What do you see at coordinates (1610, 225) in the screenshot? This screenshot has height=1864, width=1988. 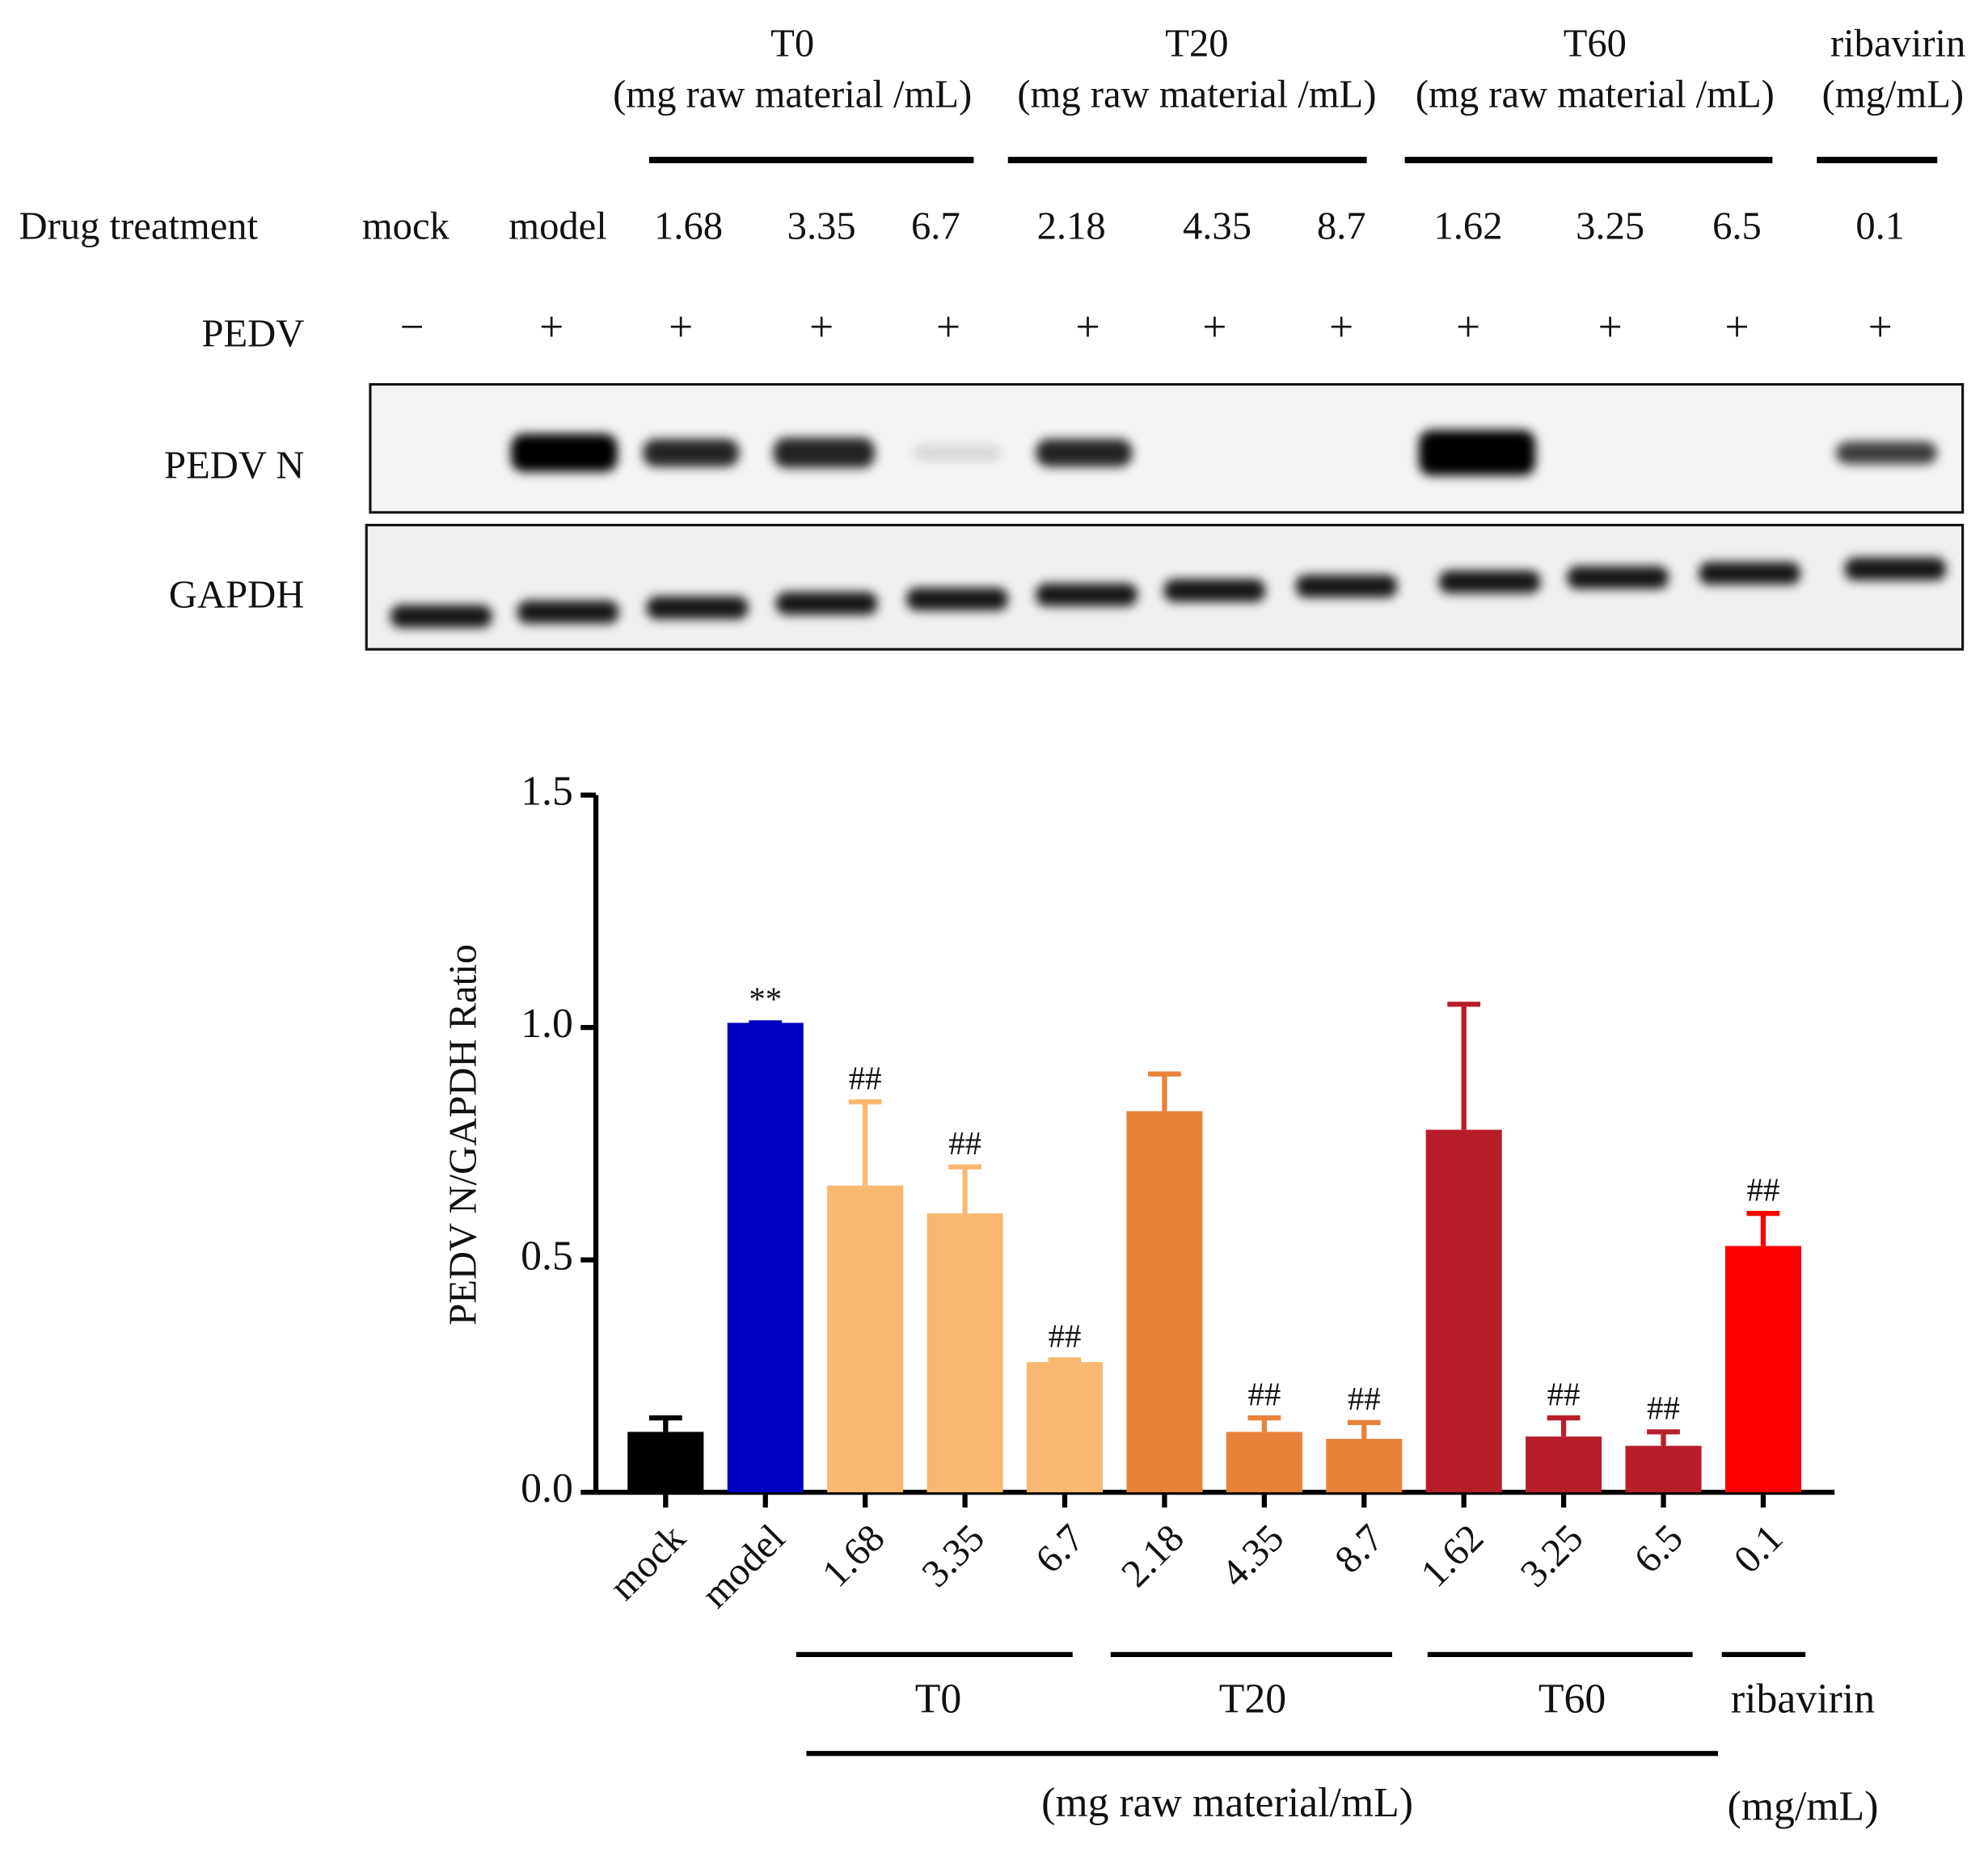 I see `treatment: 3.25` at bounding box center [1610, 225].